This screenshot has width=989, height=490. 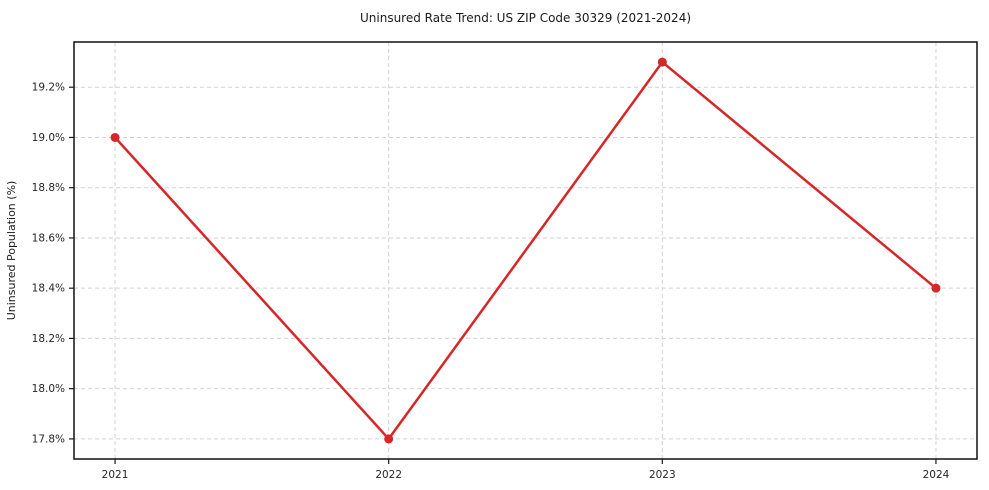 I want to click on y-tick-label: 18.8%, so click(x=48, y=188).